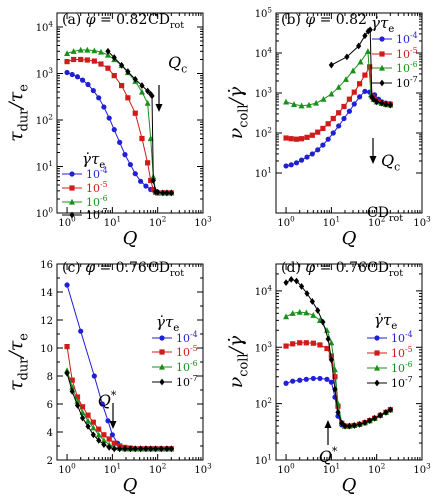  Describe the element at coordinates (18, 113) in the screenshot. I see `y-axis-label: τdur/τe` at that location.